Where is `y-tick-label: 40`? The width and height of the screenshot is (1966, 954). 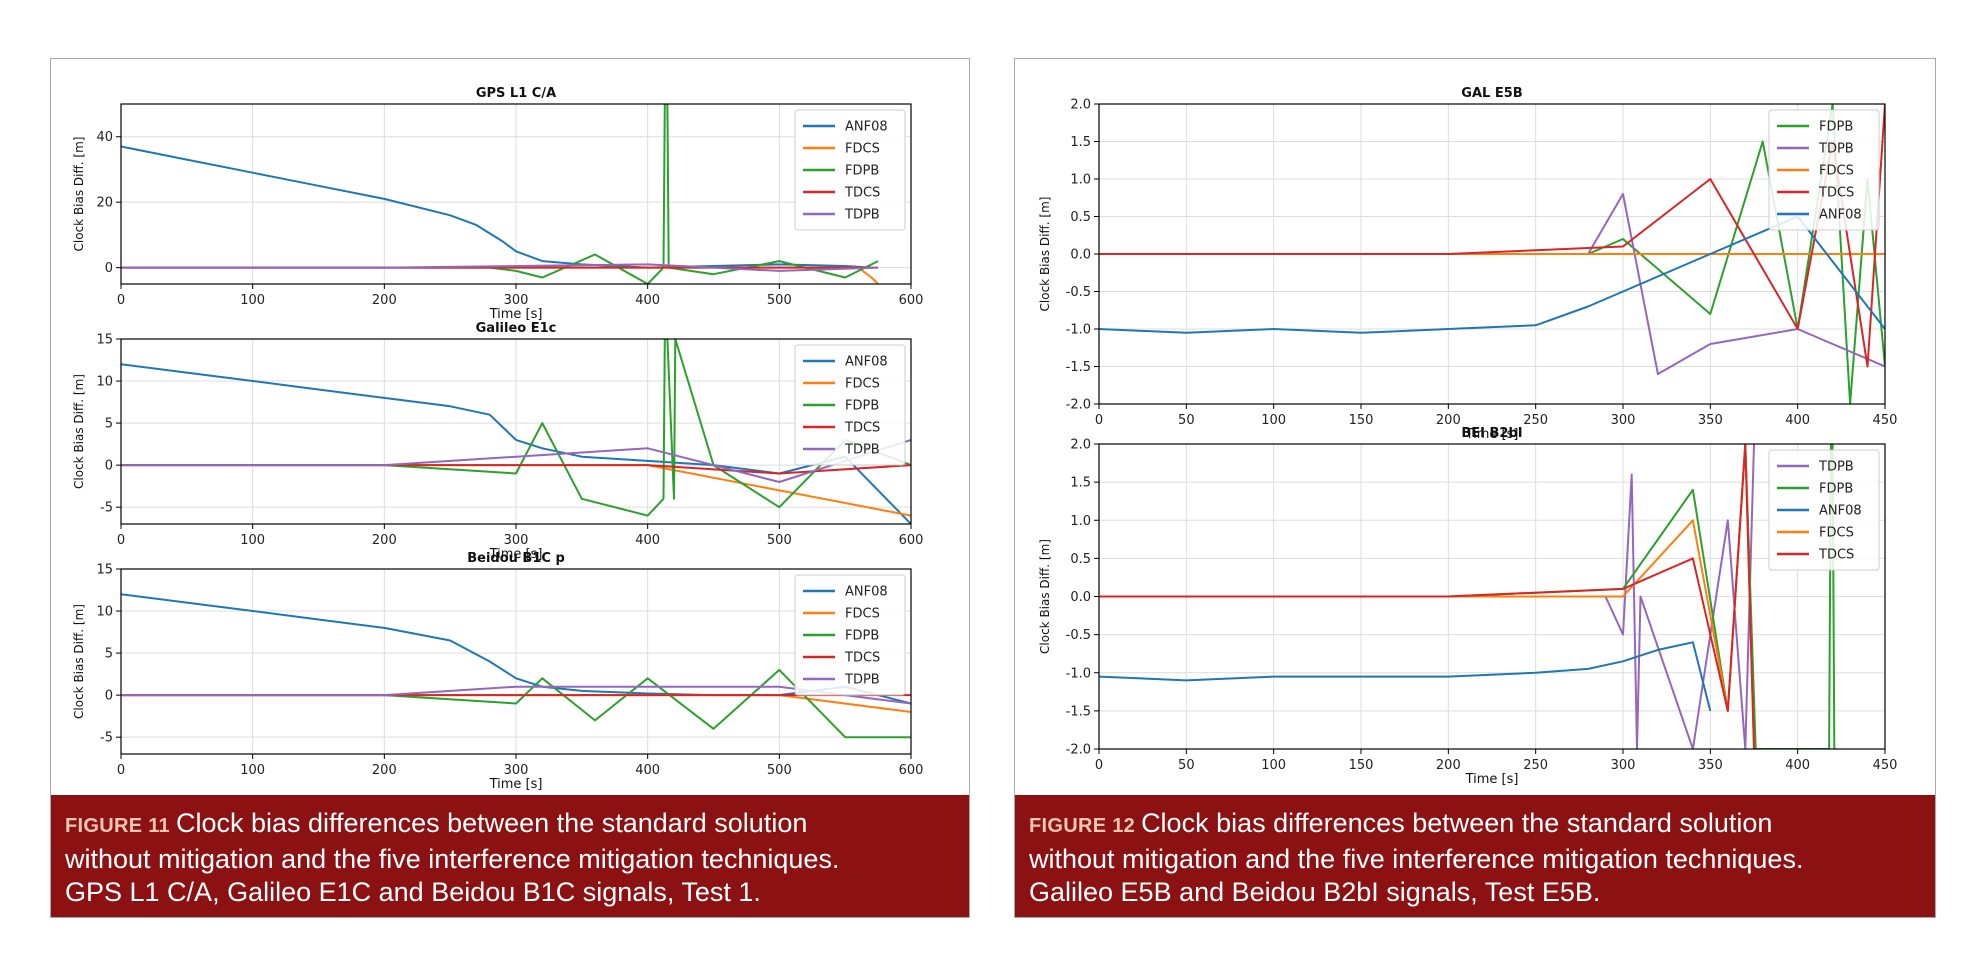 y-tick-label: 40 is located at coordinates (104, 137).